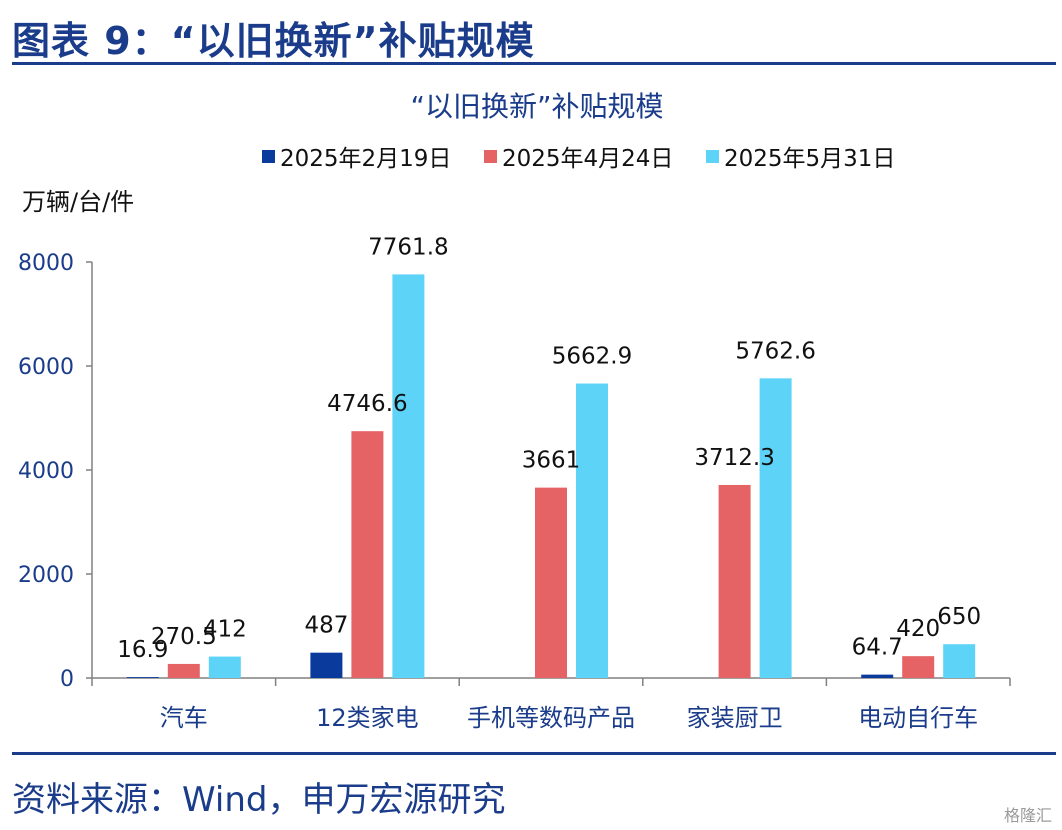 The width and height of the screenshot is (1062, 830). I want to click on figure-title: 图表 9：“以旧换新”补贴规模, so click(273, 41).